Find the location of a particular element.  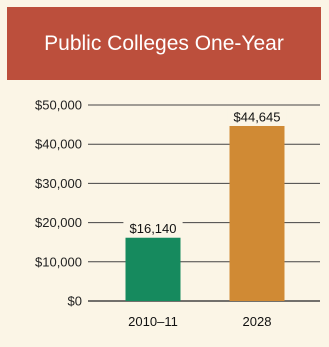

y-tick-label: $0 is located at coordinates (75, 301).